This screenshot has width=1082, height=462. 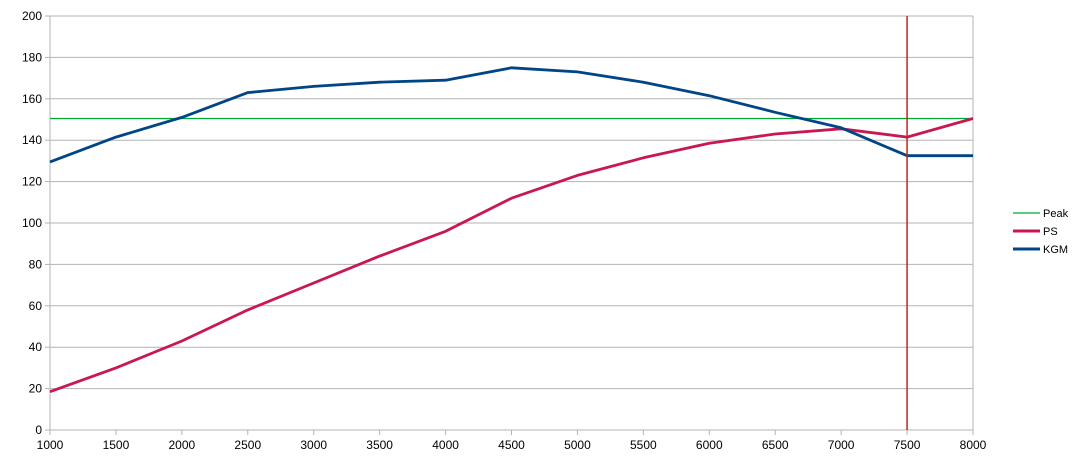 What do you see at coordinates (32, 182) in the screenshot?
I see `y-tick-label: 120` at bounding box center [32, 182].